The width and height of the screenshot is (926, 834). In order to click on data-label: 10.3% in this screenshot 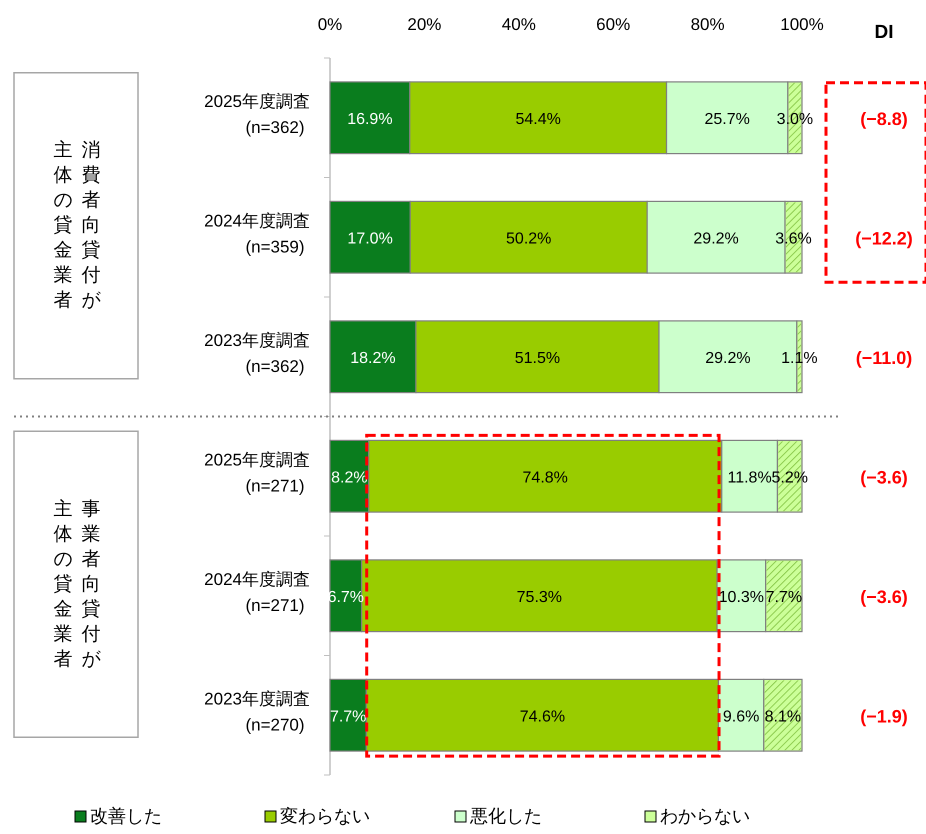, I will do `click(741, 597)`.